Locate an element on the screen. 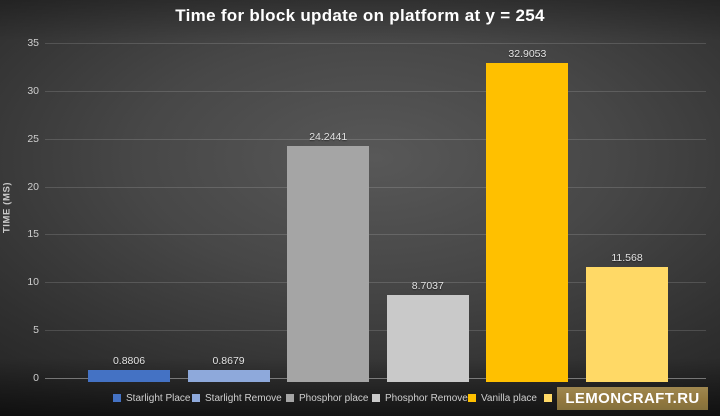  bar-starlight-remove is located at coordinates (228, 375).